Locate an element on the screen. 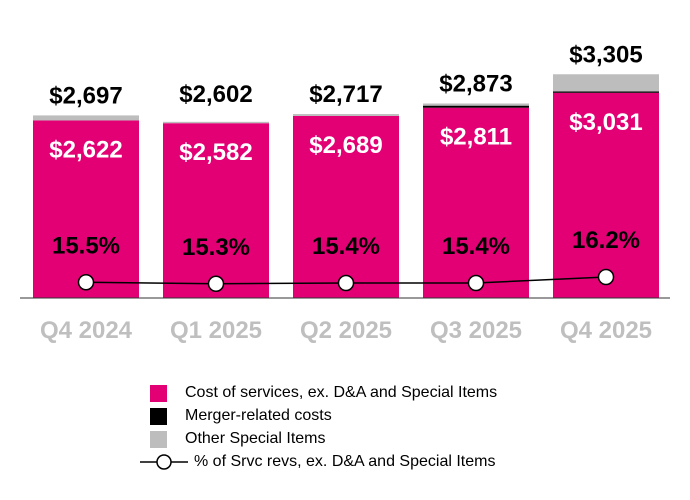  legend-label: Other Special Items is located at coordinates (255, 438).